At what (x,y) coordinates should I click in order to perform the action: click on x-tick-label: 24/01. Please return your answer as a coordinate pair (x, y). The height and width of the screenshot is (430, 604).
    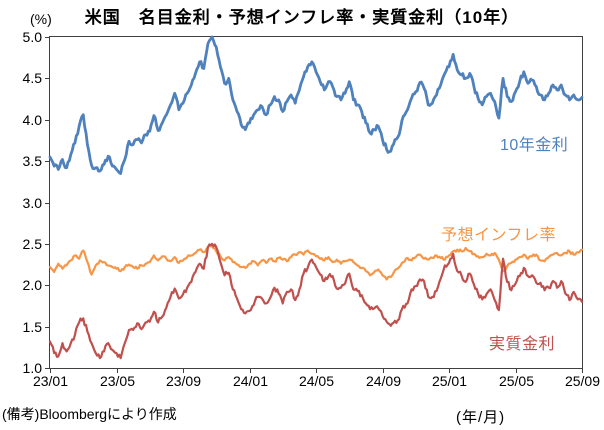
    Looking at the image, I should click on (250, 381).